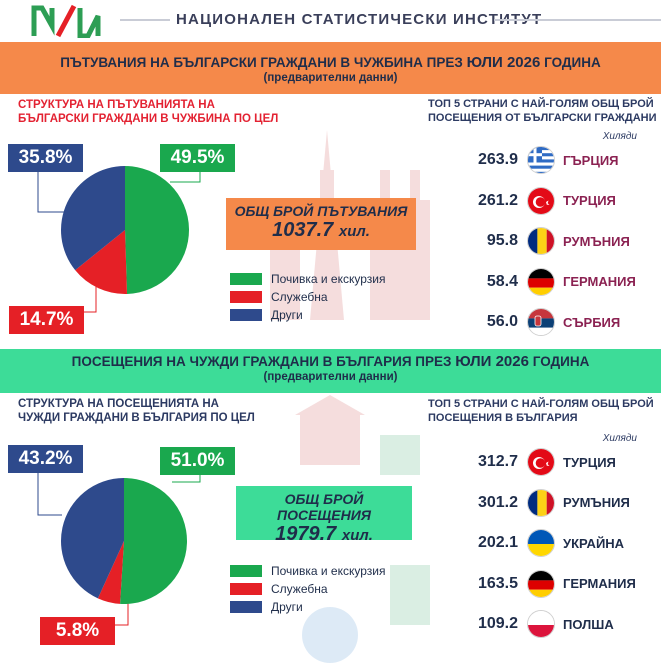 The image size is (661, 667). Describe the element at coordinates (577, 20) in the screenshot. I see `header-divider-right` at that location.